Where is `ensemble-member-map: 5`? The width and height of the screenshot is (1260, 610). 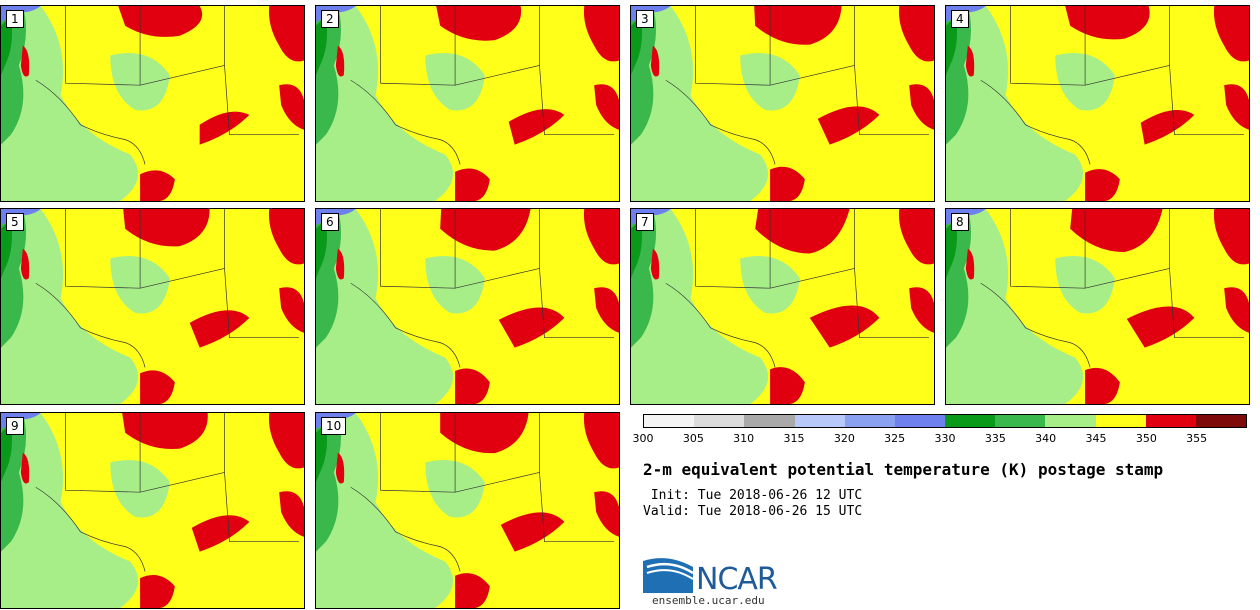 ensemble-member-map: 5 is located at coordinates (152, 306).